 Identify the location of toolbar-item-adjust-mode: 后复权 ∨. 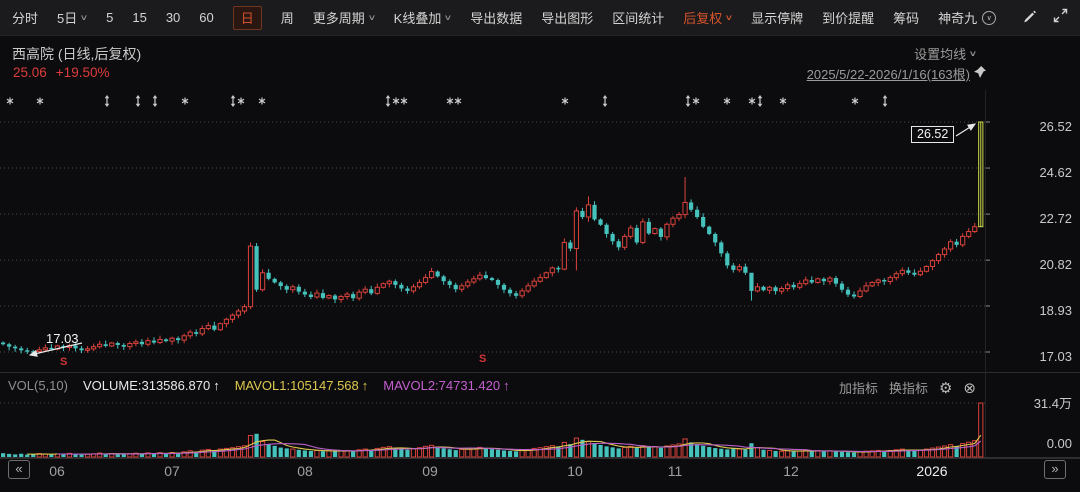
(708, 18).